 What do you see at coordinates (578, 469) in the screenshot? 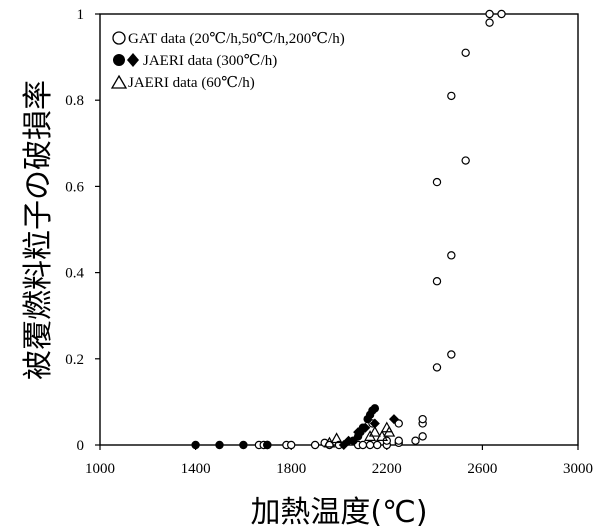
I see `x-tick-label: 3000` at bounding box center [578, 469].